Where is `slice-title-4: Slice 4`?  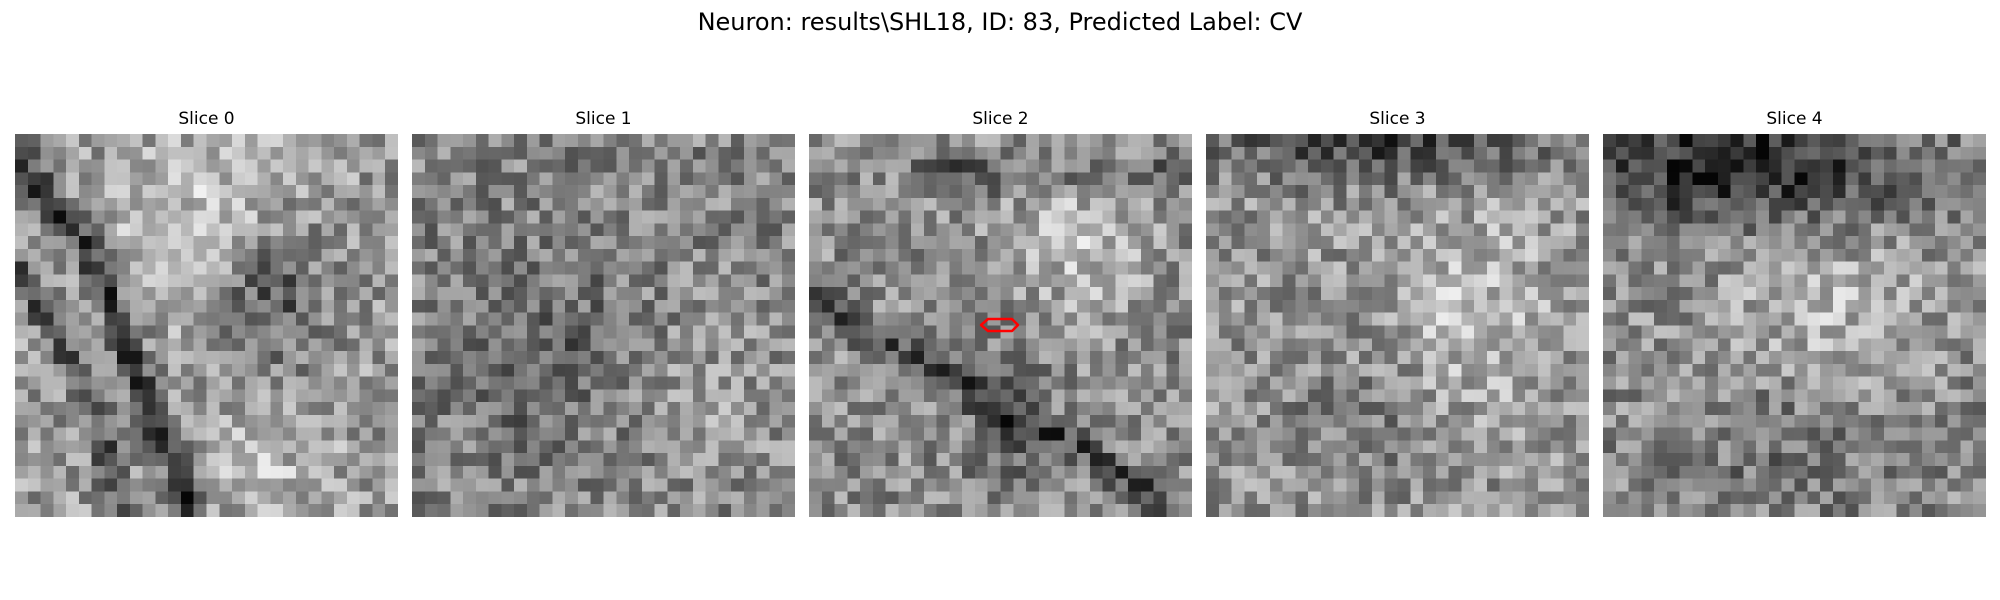
slice-title-4: Slice 4 is located at coordinates (1794, 119).